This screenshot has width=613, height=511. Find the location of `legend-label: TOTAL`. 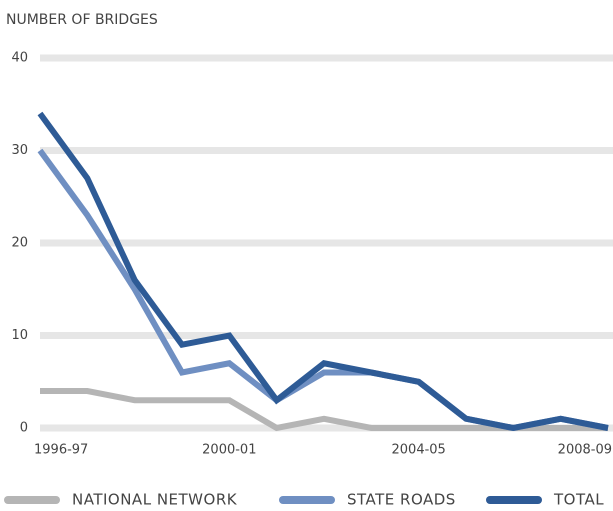

legend-label: TOTAL is located at coordinates (578, 500).